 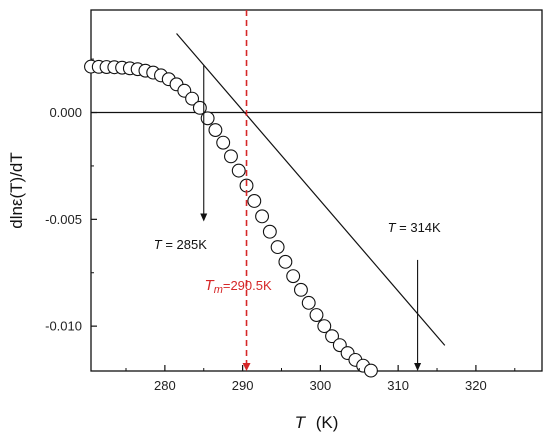 I want to click on tm-label-value: =290.5K, so click(x=247, y=285).